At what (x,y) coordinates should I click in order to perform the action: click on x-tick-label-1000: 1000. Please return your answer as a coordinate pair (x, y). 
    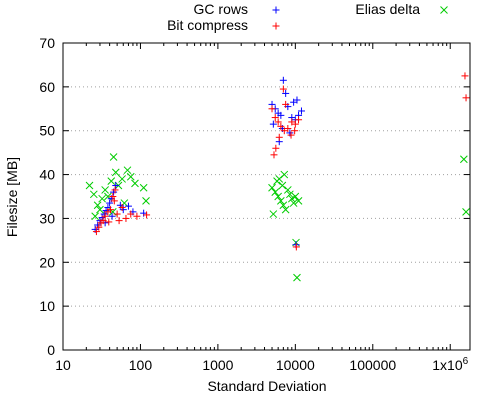
    Looking at the image, I should click on (217, 365).